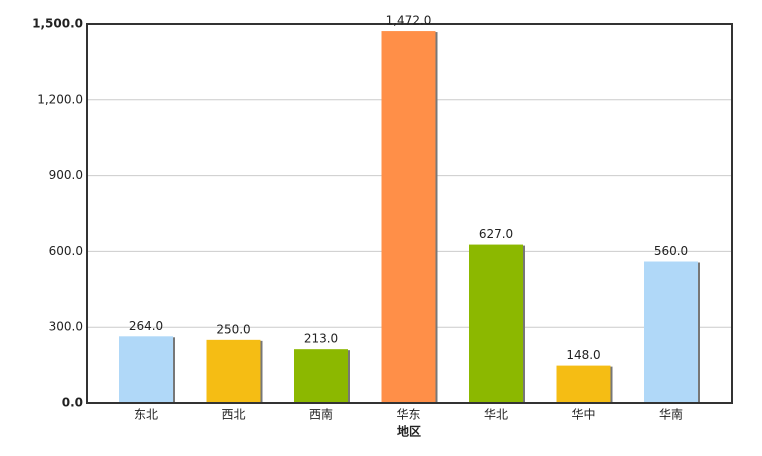  I want to click on value-label: 627.0, so click(496, 234).